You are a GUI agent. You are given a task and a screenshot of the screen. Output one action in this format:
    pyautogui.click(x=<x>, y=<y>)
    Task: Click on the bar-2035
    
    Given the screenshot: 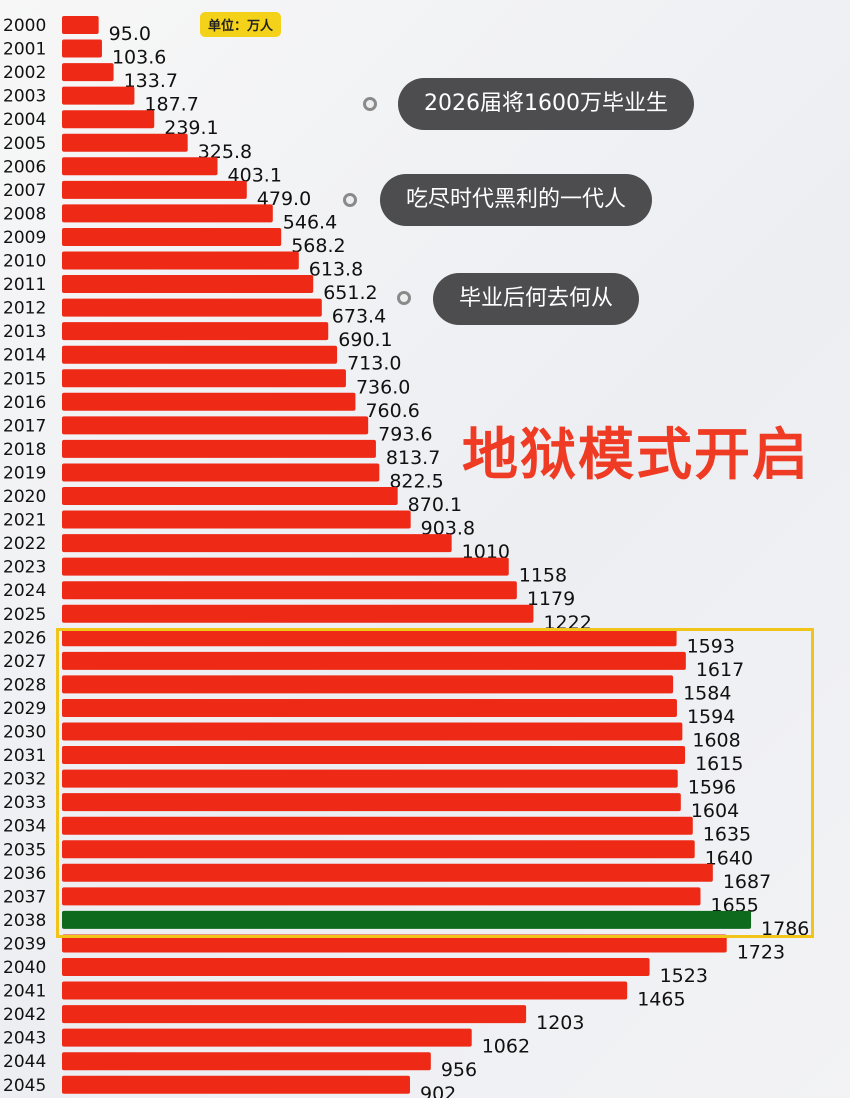 What is the action you would take?
    pyautogui.click(x=378, y=849)
    